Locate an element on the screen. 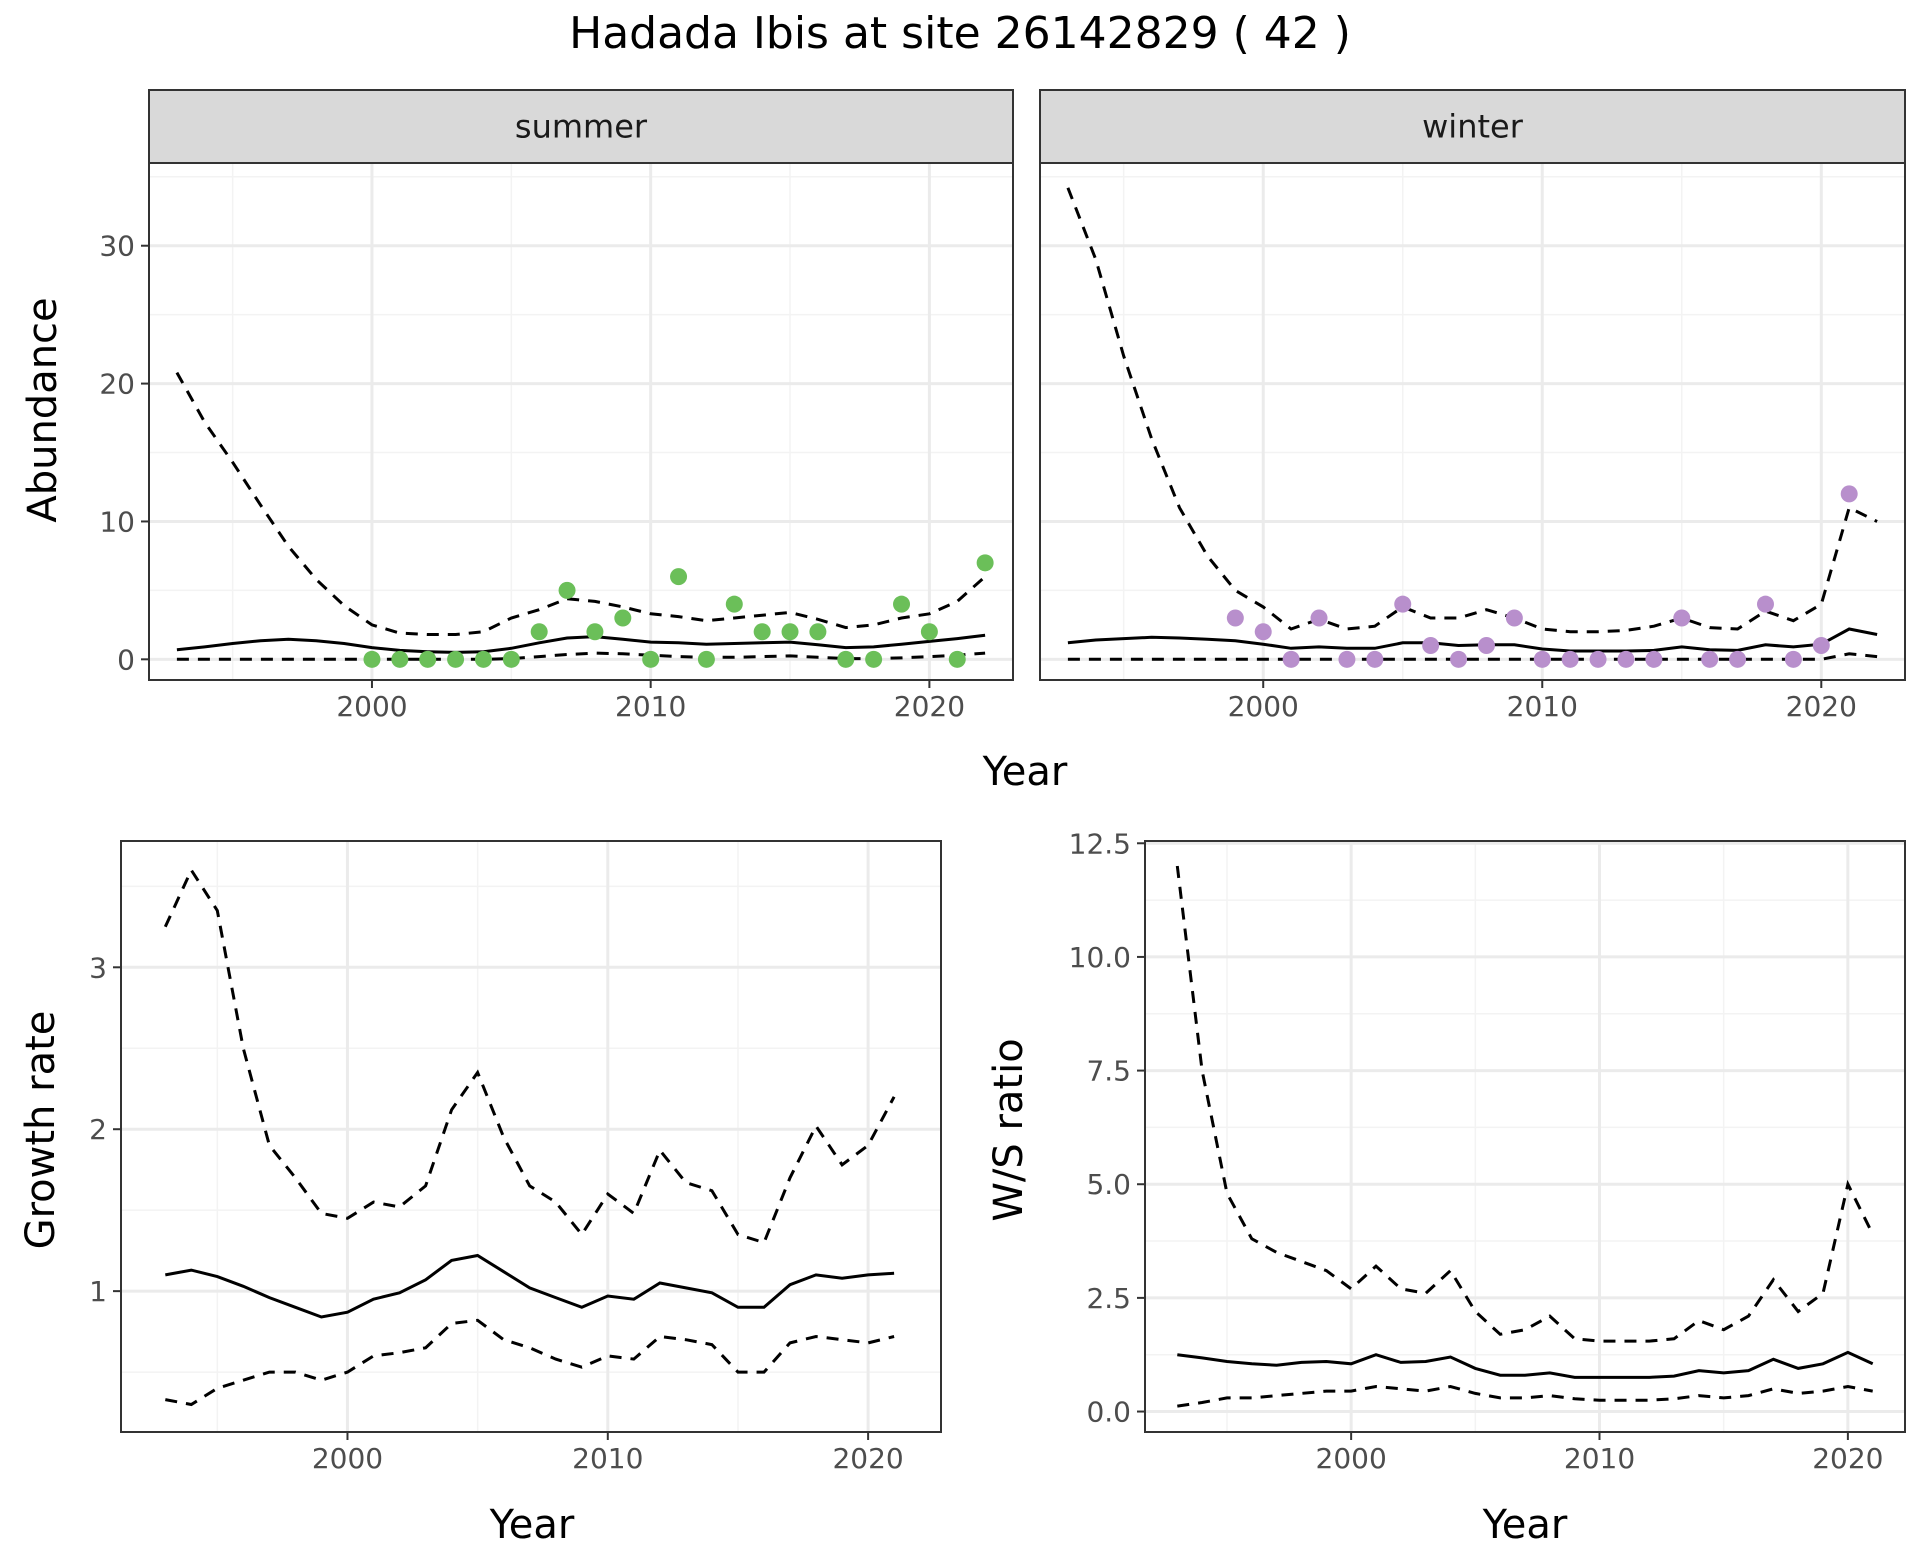 The height and width of the screenshot is (1560, 1920). facet-strip-label: summer is located at coordinates (581, 127).